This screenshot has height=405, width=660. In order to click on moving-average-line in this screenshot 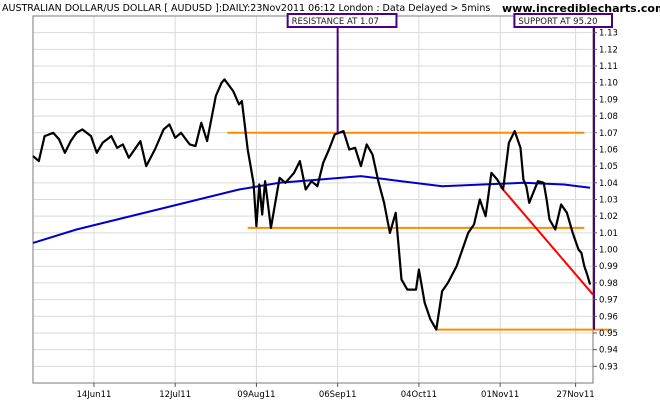, I will do `click(311, 209)`.